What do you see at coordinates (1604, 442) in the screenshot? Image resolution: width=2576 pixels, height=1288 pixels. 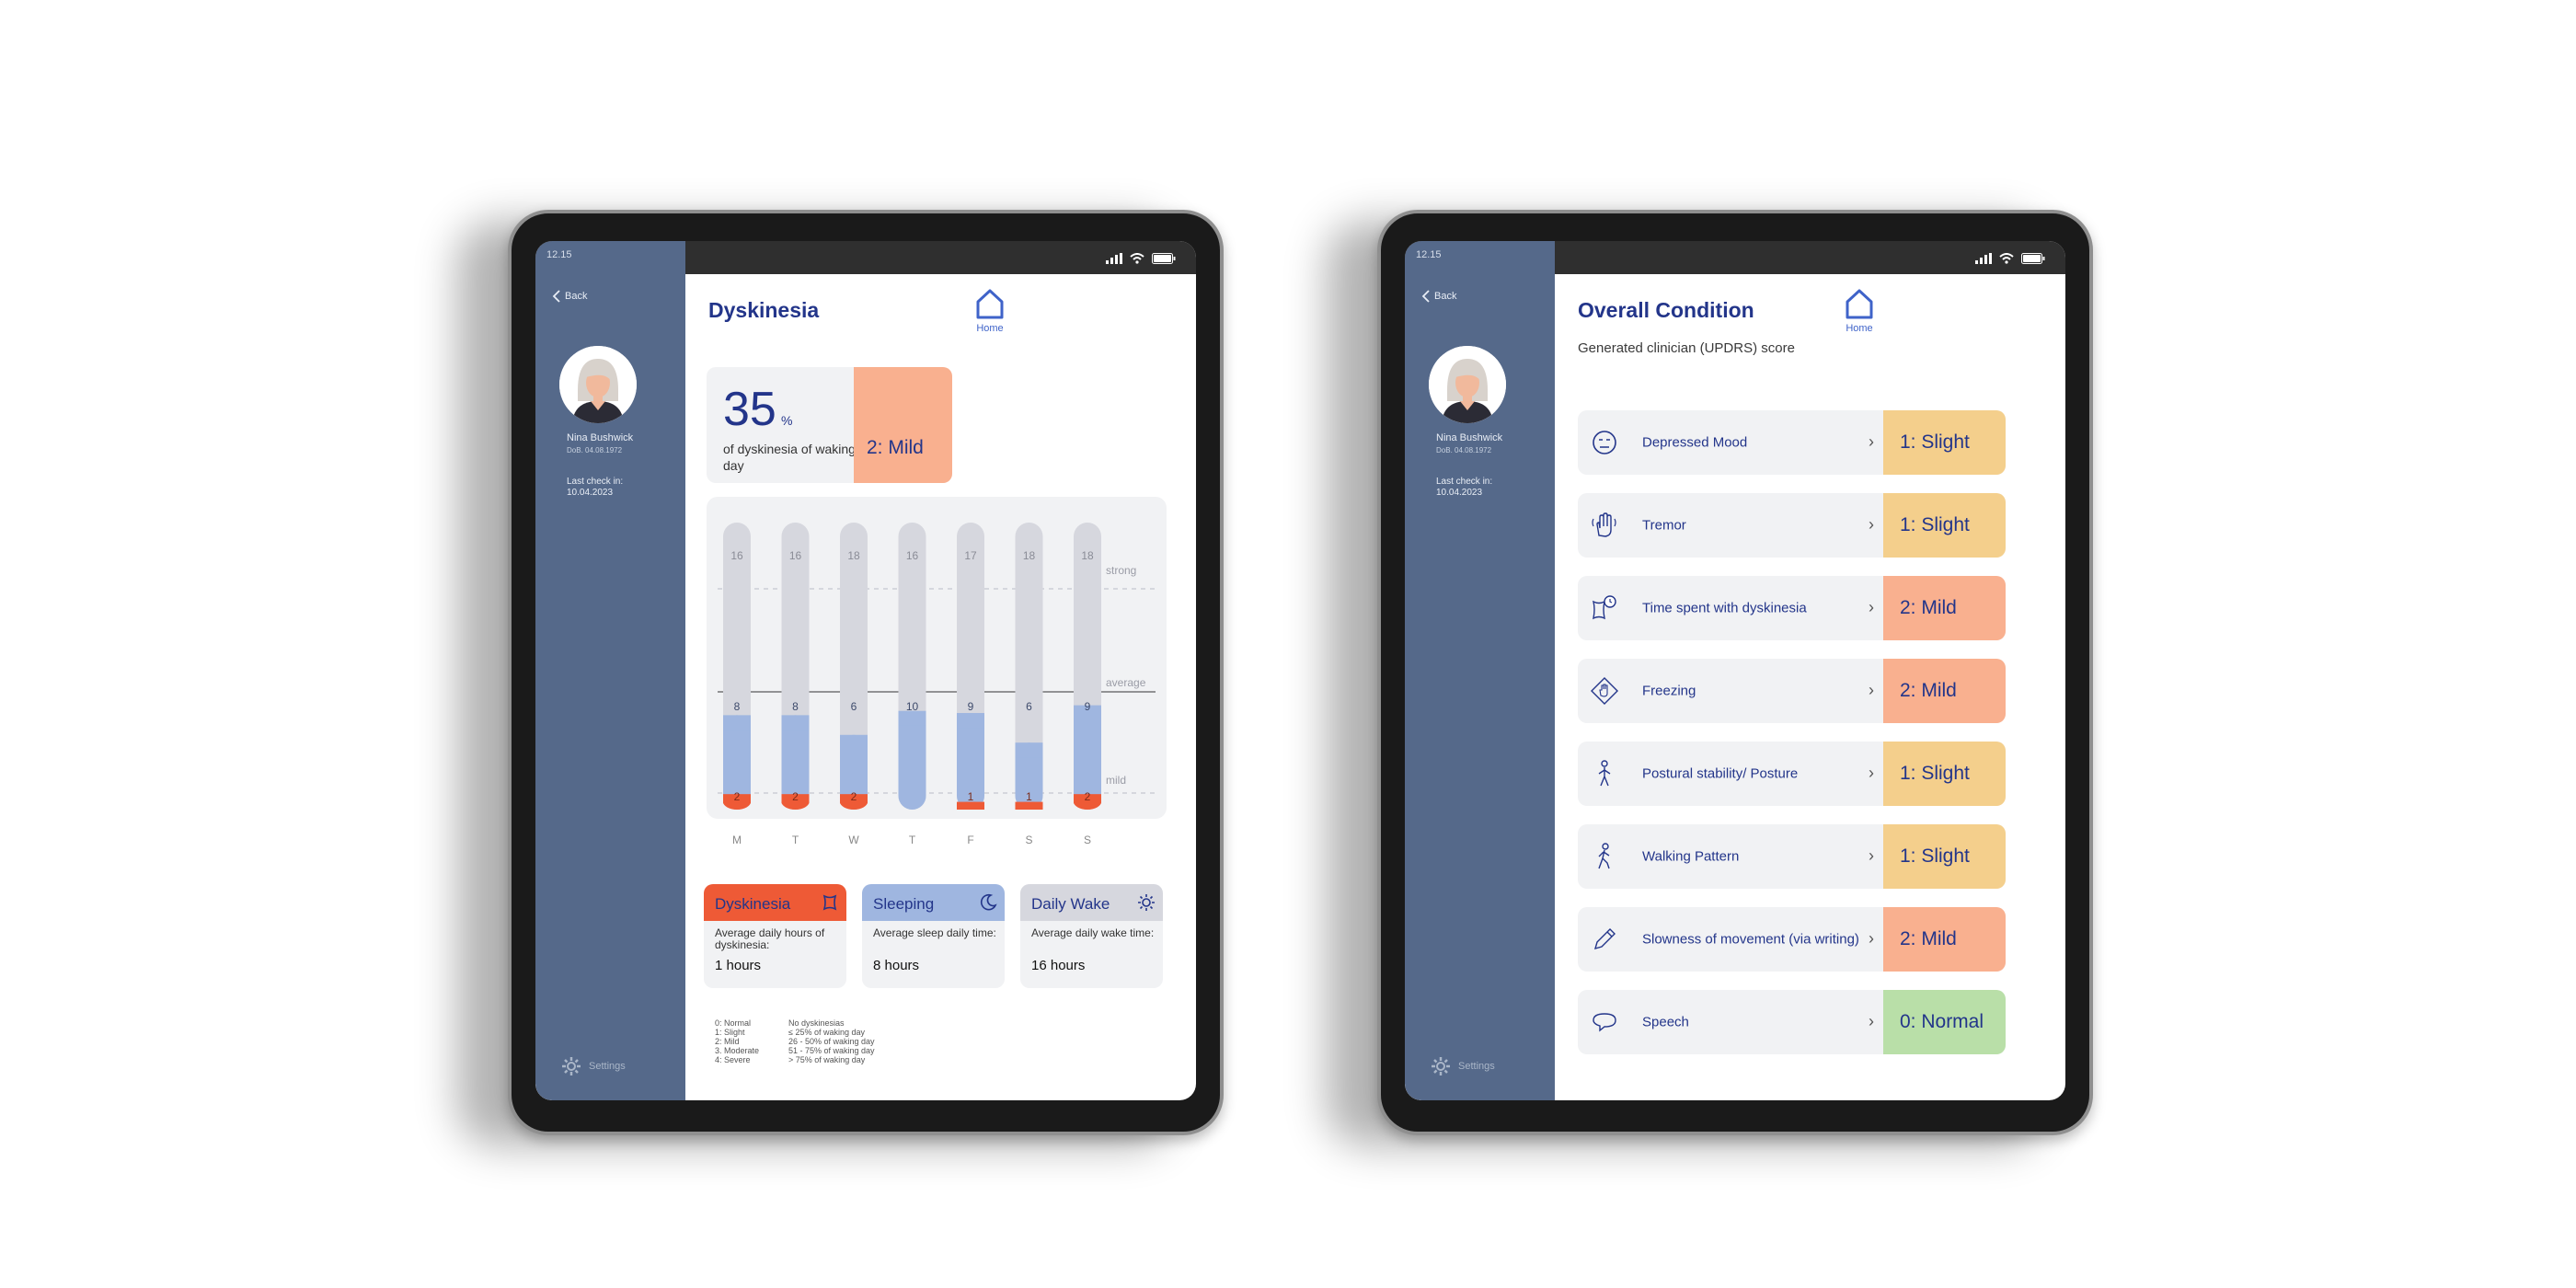 I see `sad-face-icon` at bounding box center [1604, 442].